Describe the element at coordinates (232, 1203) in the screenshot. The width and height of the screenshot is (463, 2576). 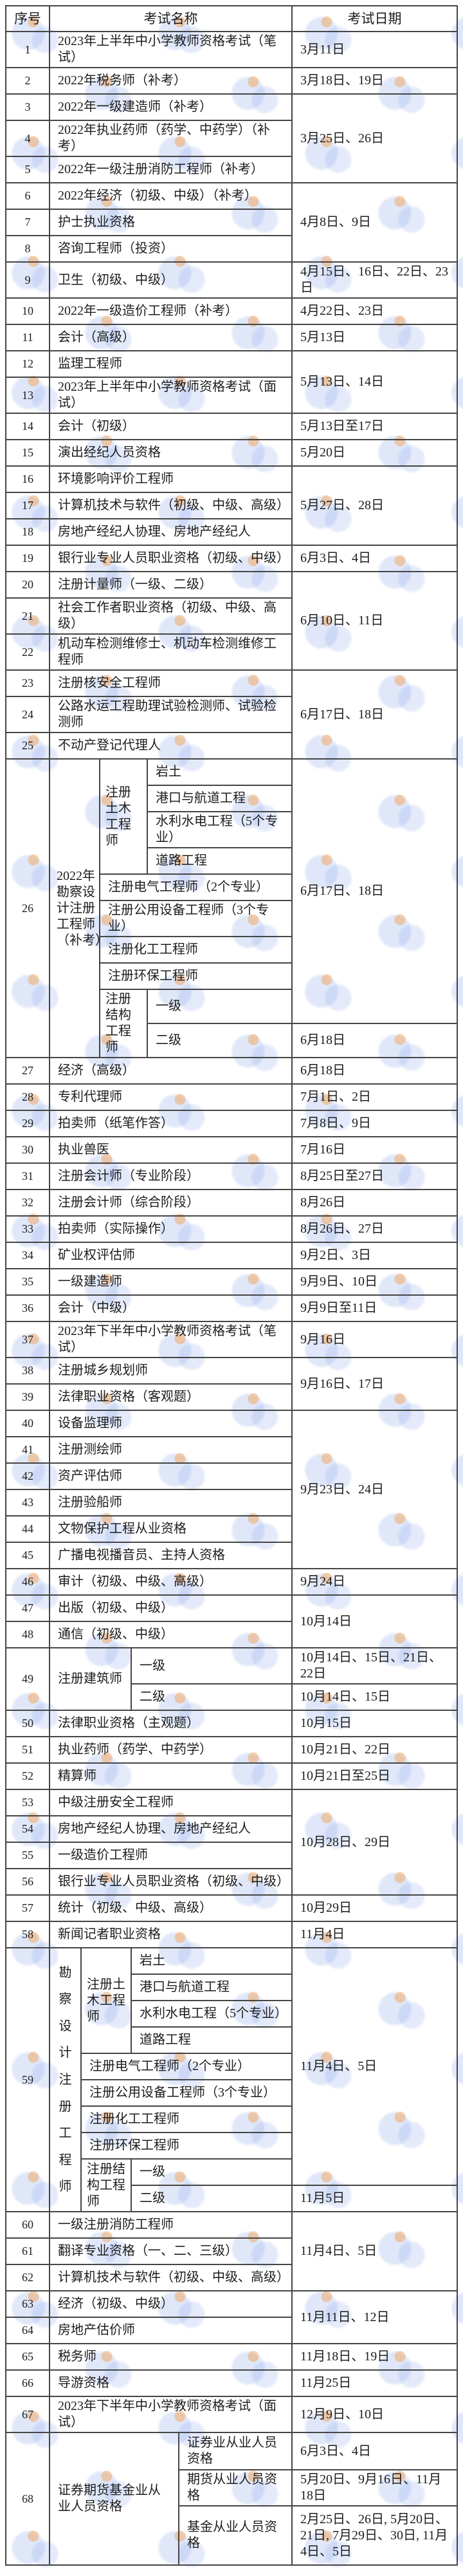
I see `row-group: 32 注册会计师（综合阶段） 8月26日` at that location.